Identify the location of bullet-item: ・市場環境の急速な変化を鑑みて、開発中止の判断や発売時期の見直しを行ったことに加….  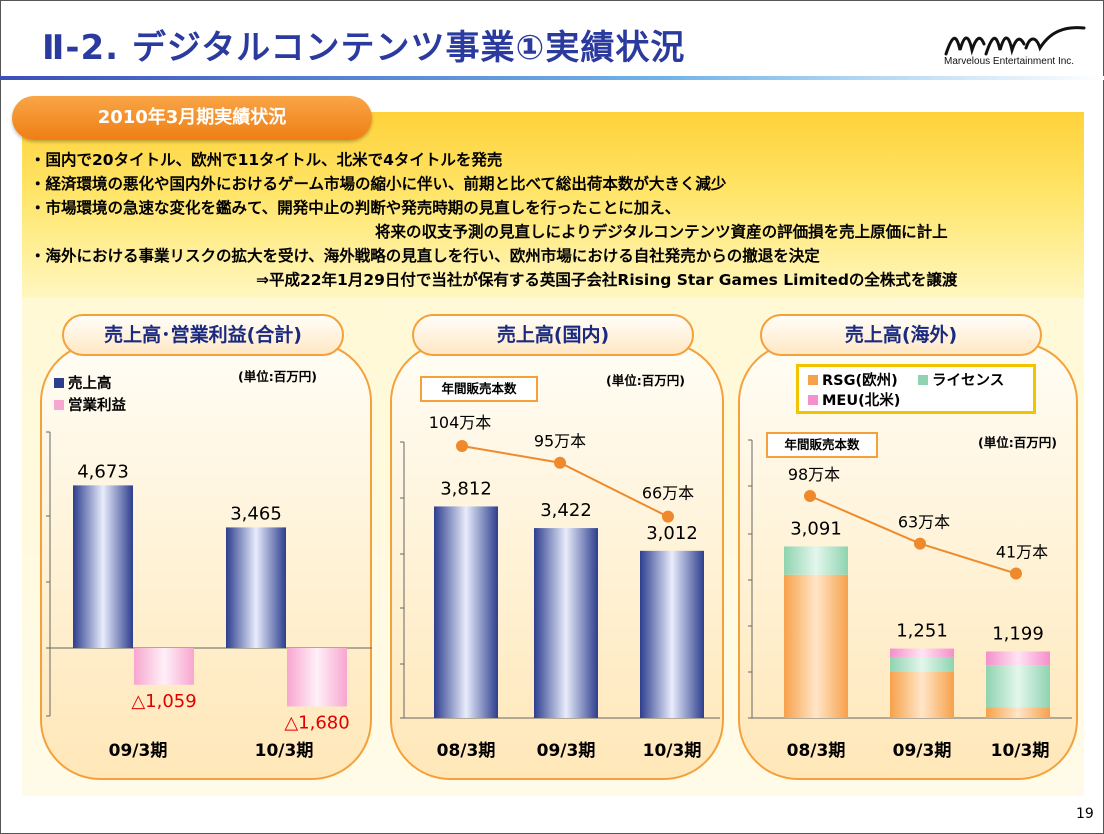
(355, 208).